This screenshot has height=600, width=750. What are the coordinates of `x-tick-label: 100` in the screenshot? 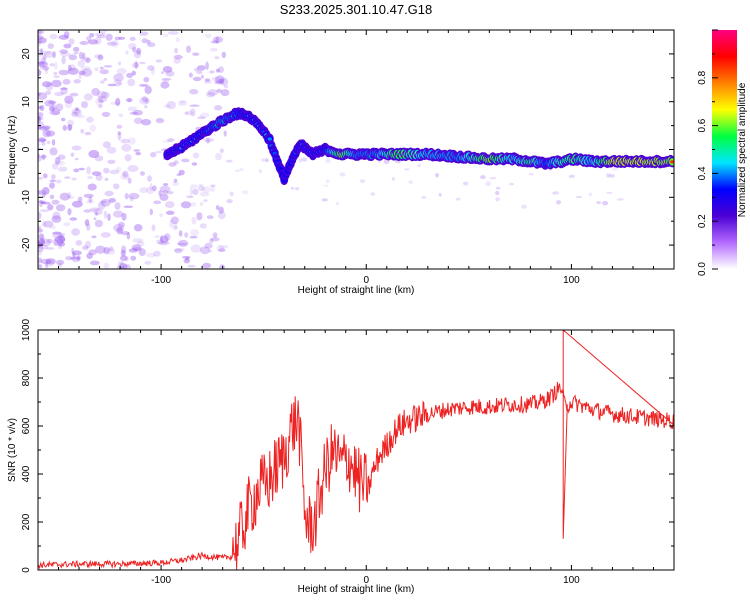 It's located at (571, 580).